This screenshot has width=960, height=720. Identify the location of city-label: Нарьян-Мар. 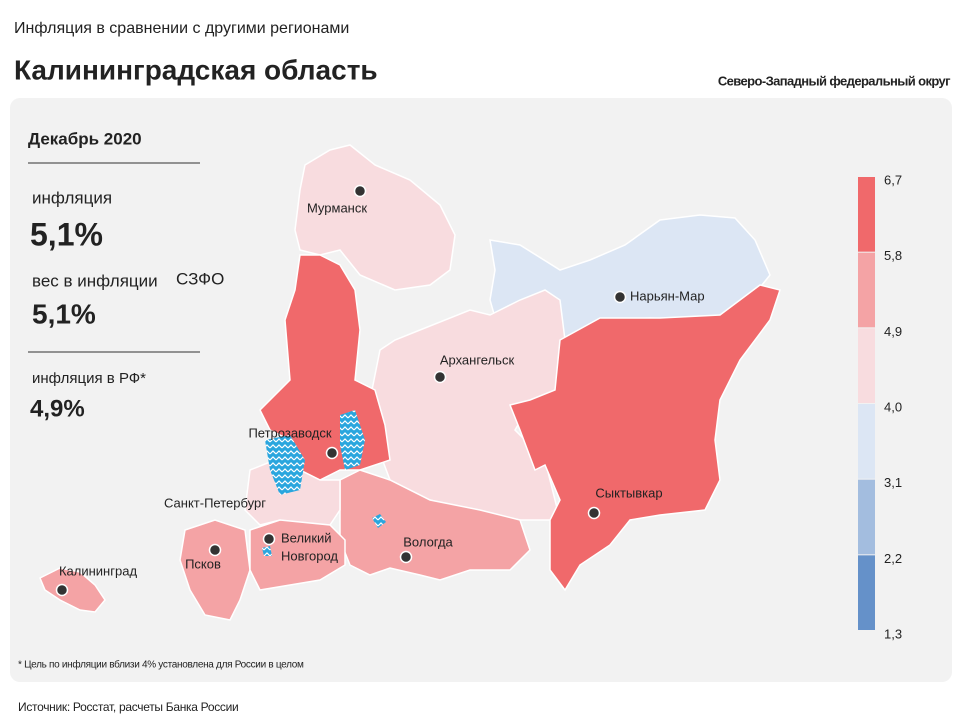
(667, 295).